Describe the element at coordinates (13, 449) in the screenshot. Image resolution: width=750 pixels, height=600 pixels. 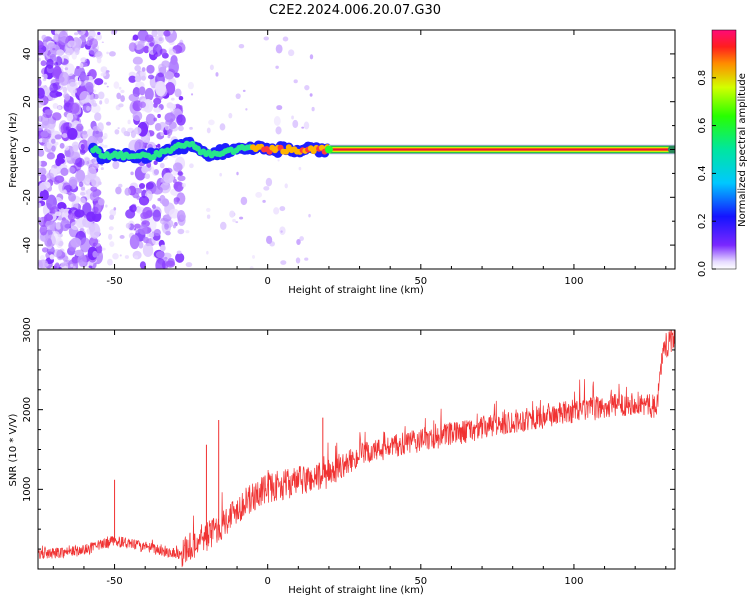
I see `snr-y-axis-label: SNR (10 * V/V)` at that location.